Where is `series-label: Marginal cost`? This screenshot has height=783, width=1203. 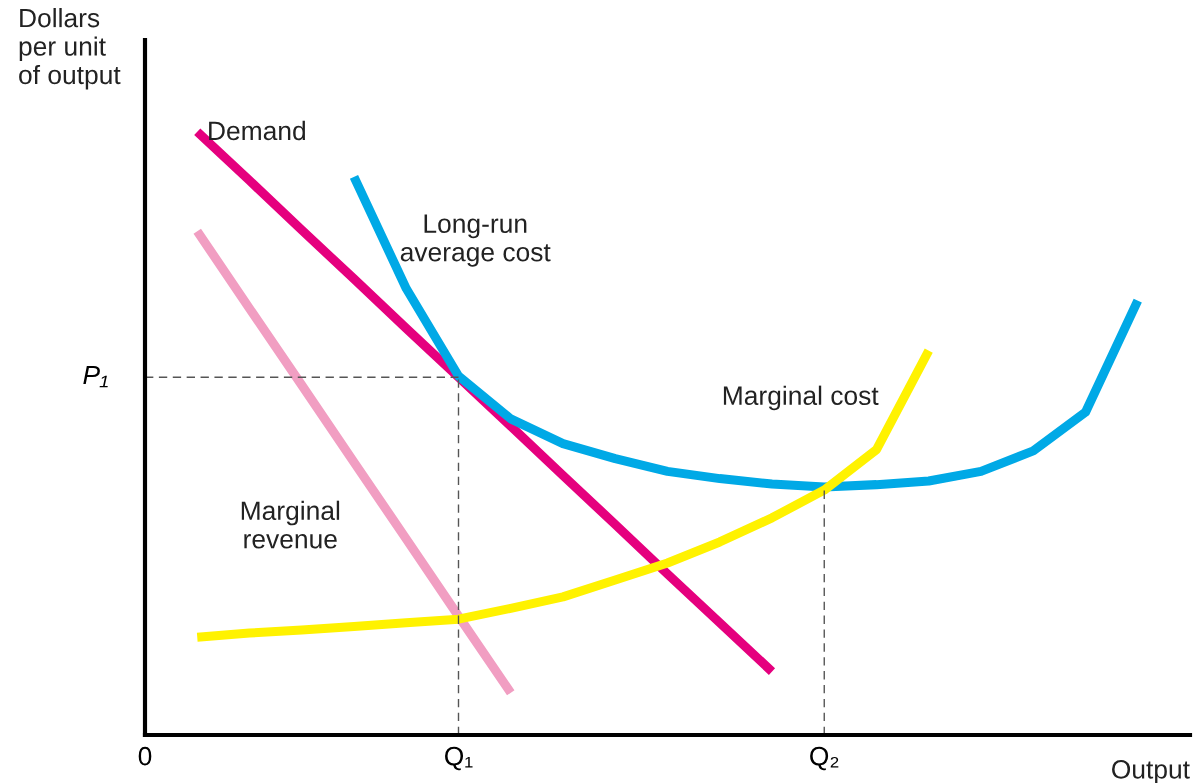 series-label: Marginal cost is located at coordinates (801, 398).